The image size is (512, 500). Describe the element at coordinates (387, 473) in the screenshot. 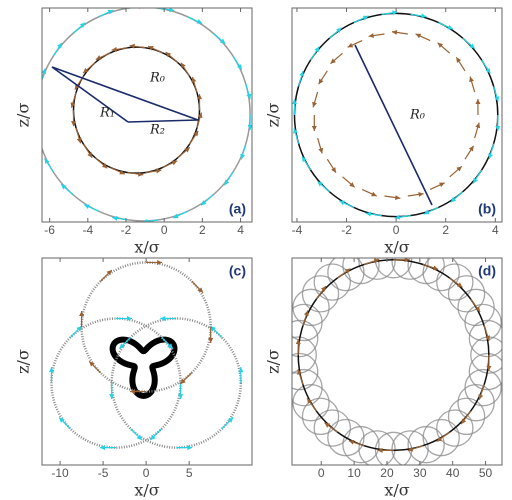

I see `x-tick-label: 20` at that location.